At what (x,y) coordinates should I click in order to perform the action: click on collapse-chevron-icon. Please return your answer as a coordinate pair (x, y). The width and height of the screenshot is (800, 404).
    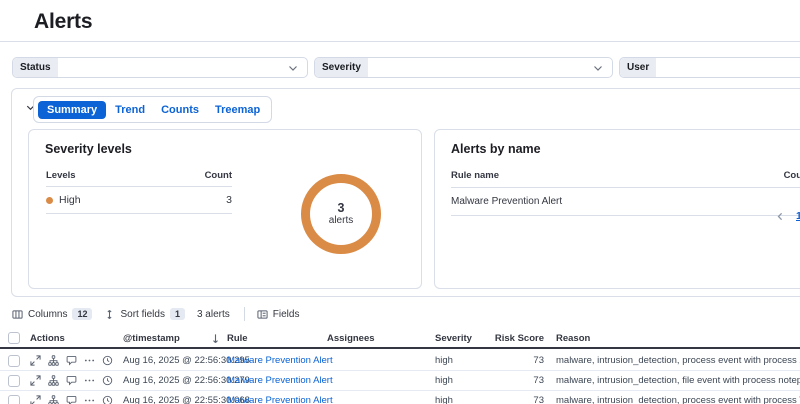
    Looking at the image, I should click on (30, 107).